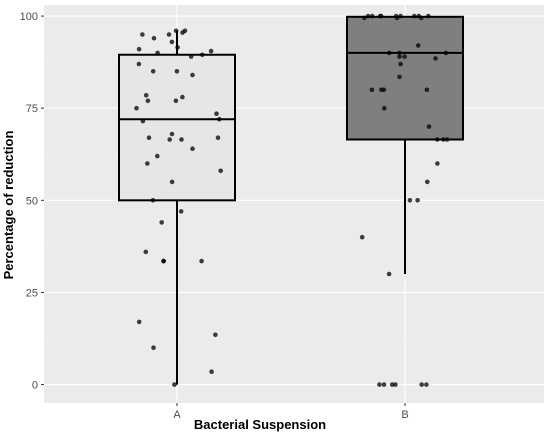 This screenshot has width=550, height=437. Describe the element at coordinates (8, 205) in the screenshot. I see `y-axis-title: Percentage of reduction` at that location.